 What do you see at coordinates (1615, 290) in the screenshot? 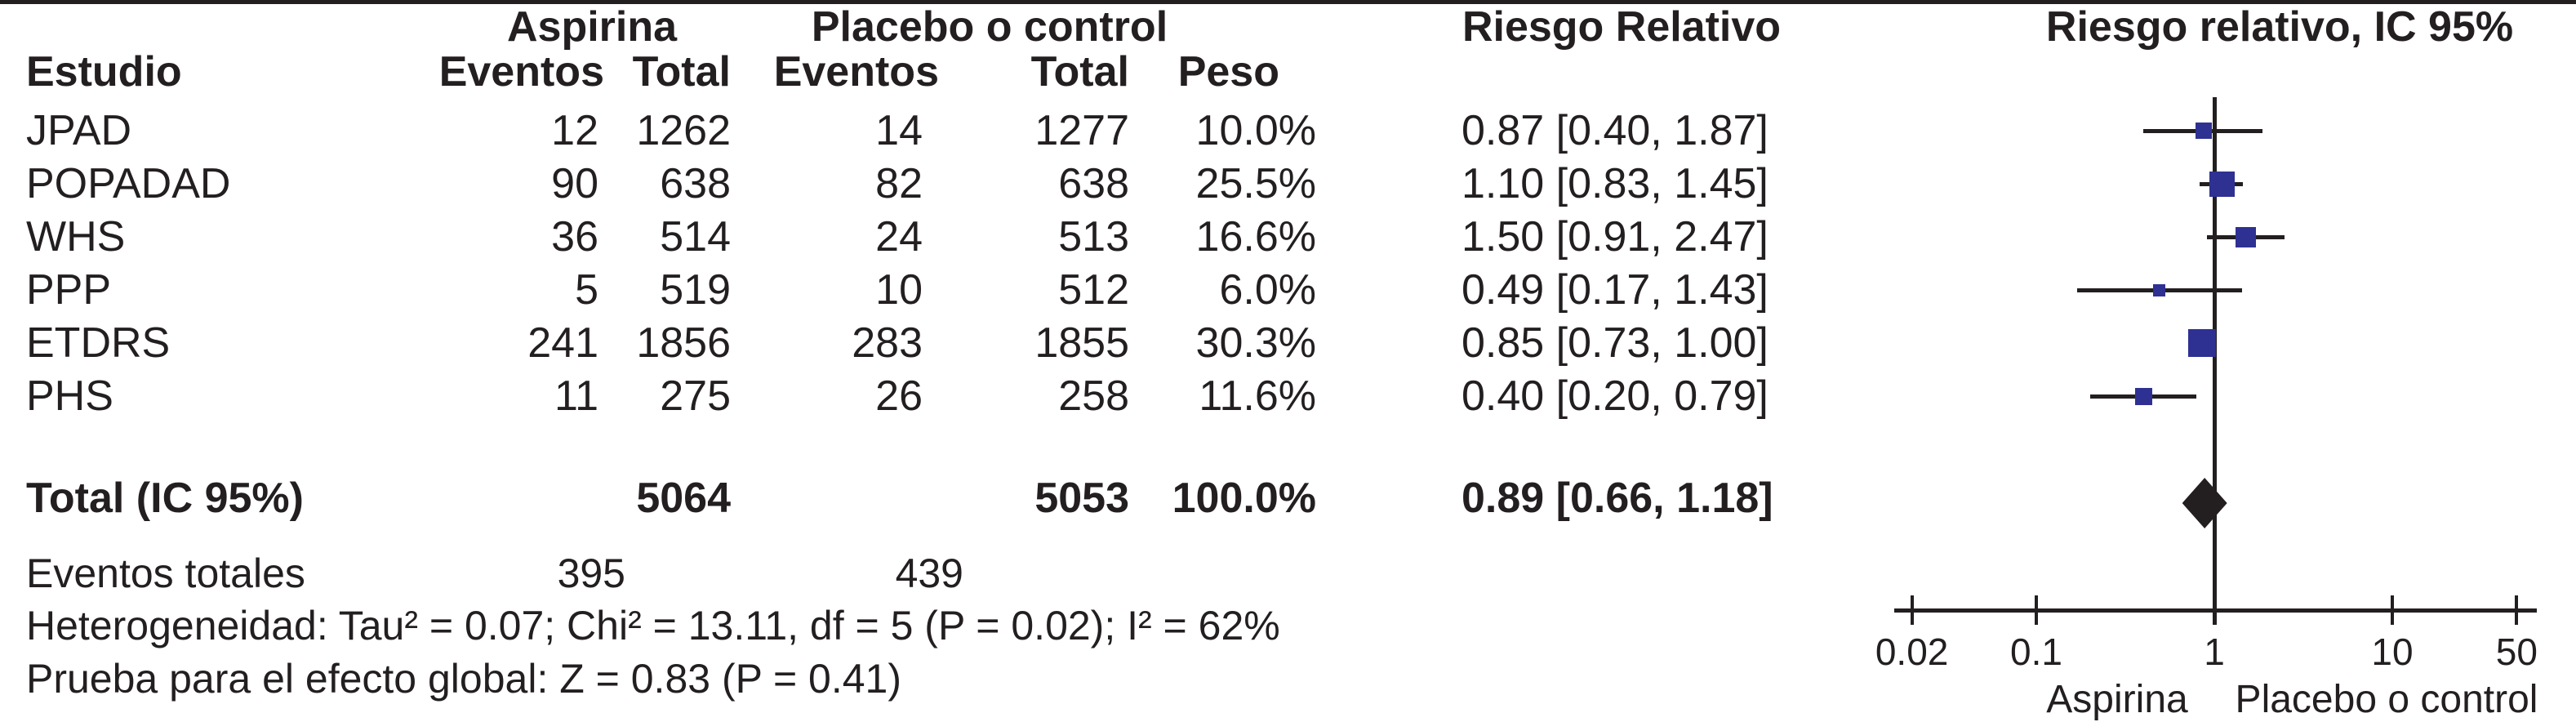
I see `rr-ci-text: 0.49 [0.17, 1.43]` at bounding box center [1615, 290].